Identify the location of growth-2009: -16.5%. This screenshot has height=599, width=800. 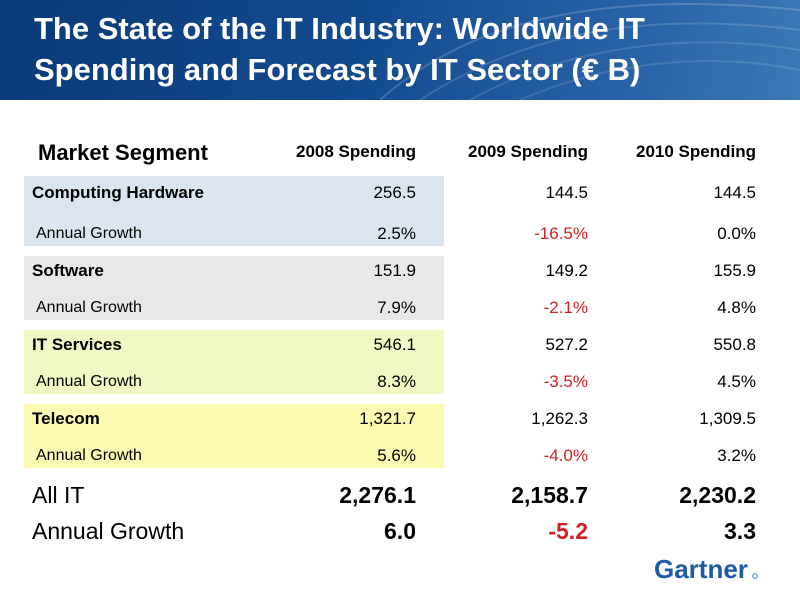
(561, 233).